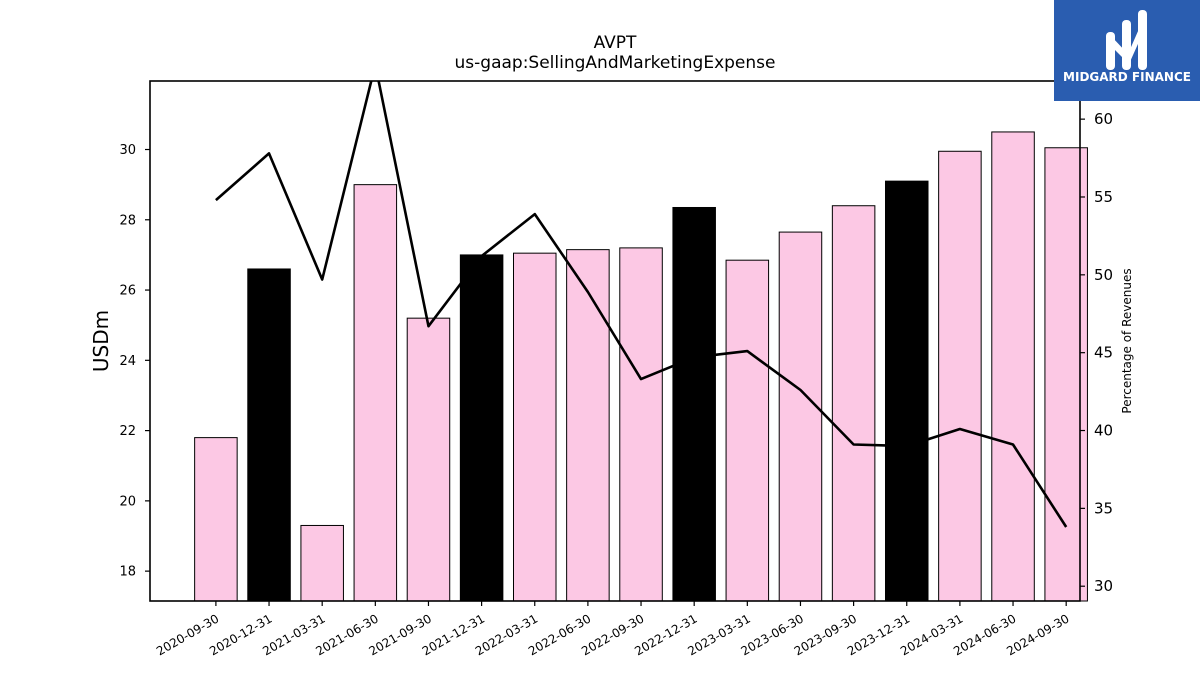  What do you see at coordinates (127, 361) in the screenshot?
I see `left-tick-label: 24` at bounding box center [127, 361].